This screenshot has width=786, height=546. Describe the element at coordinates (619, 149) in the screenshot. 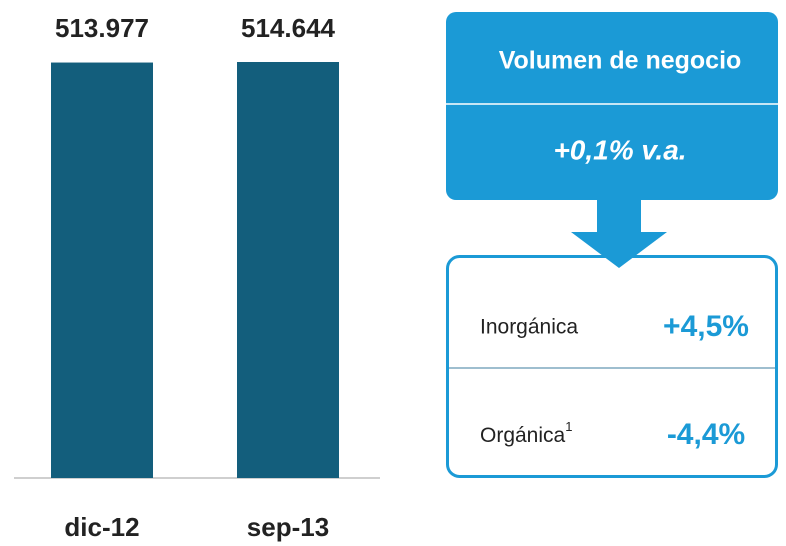

I see `panel-subtitle: +0,1% v.a.` at that location.